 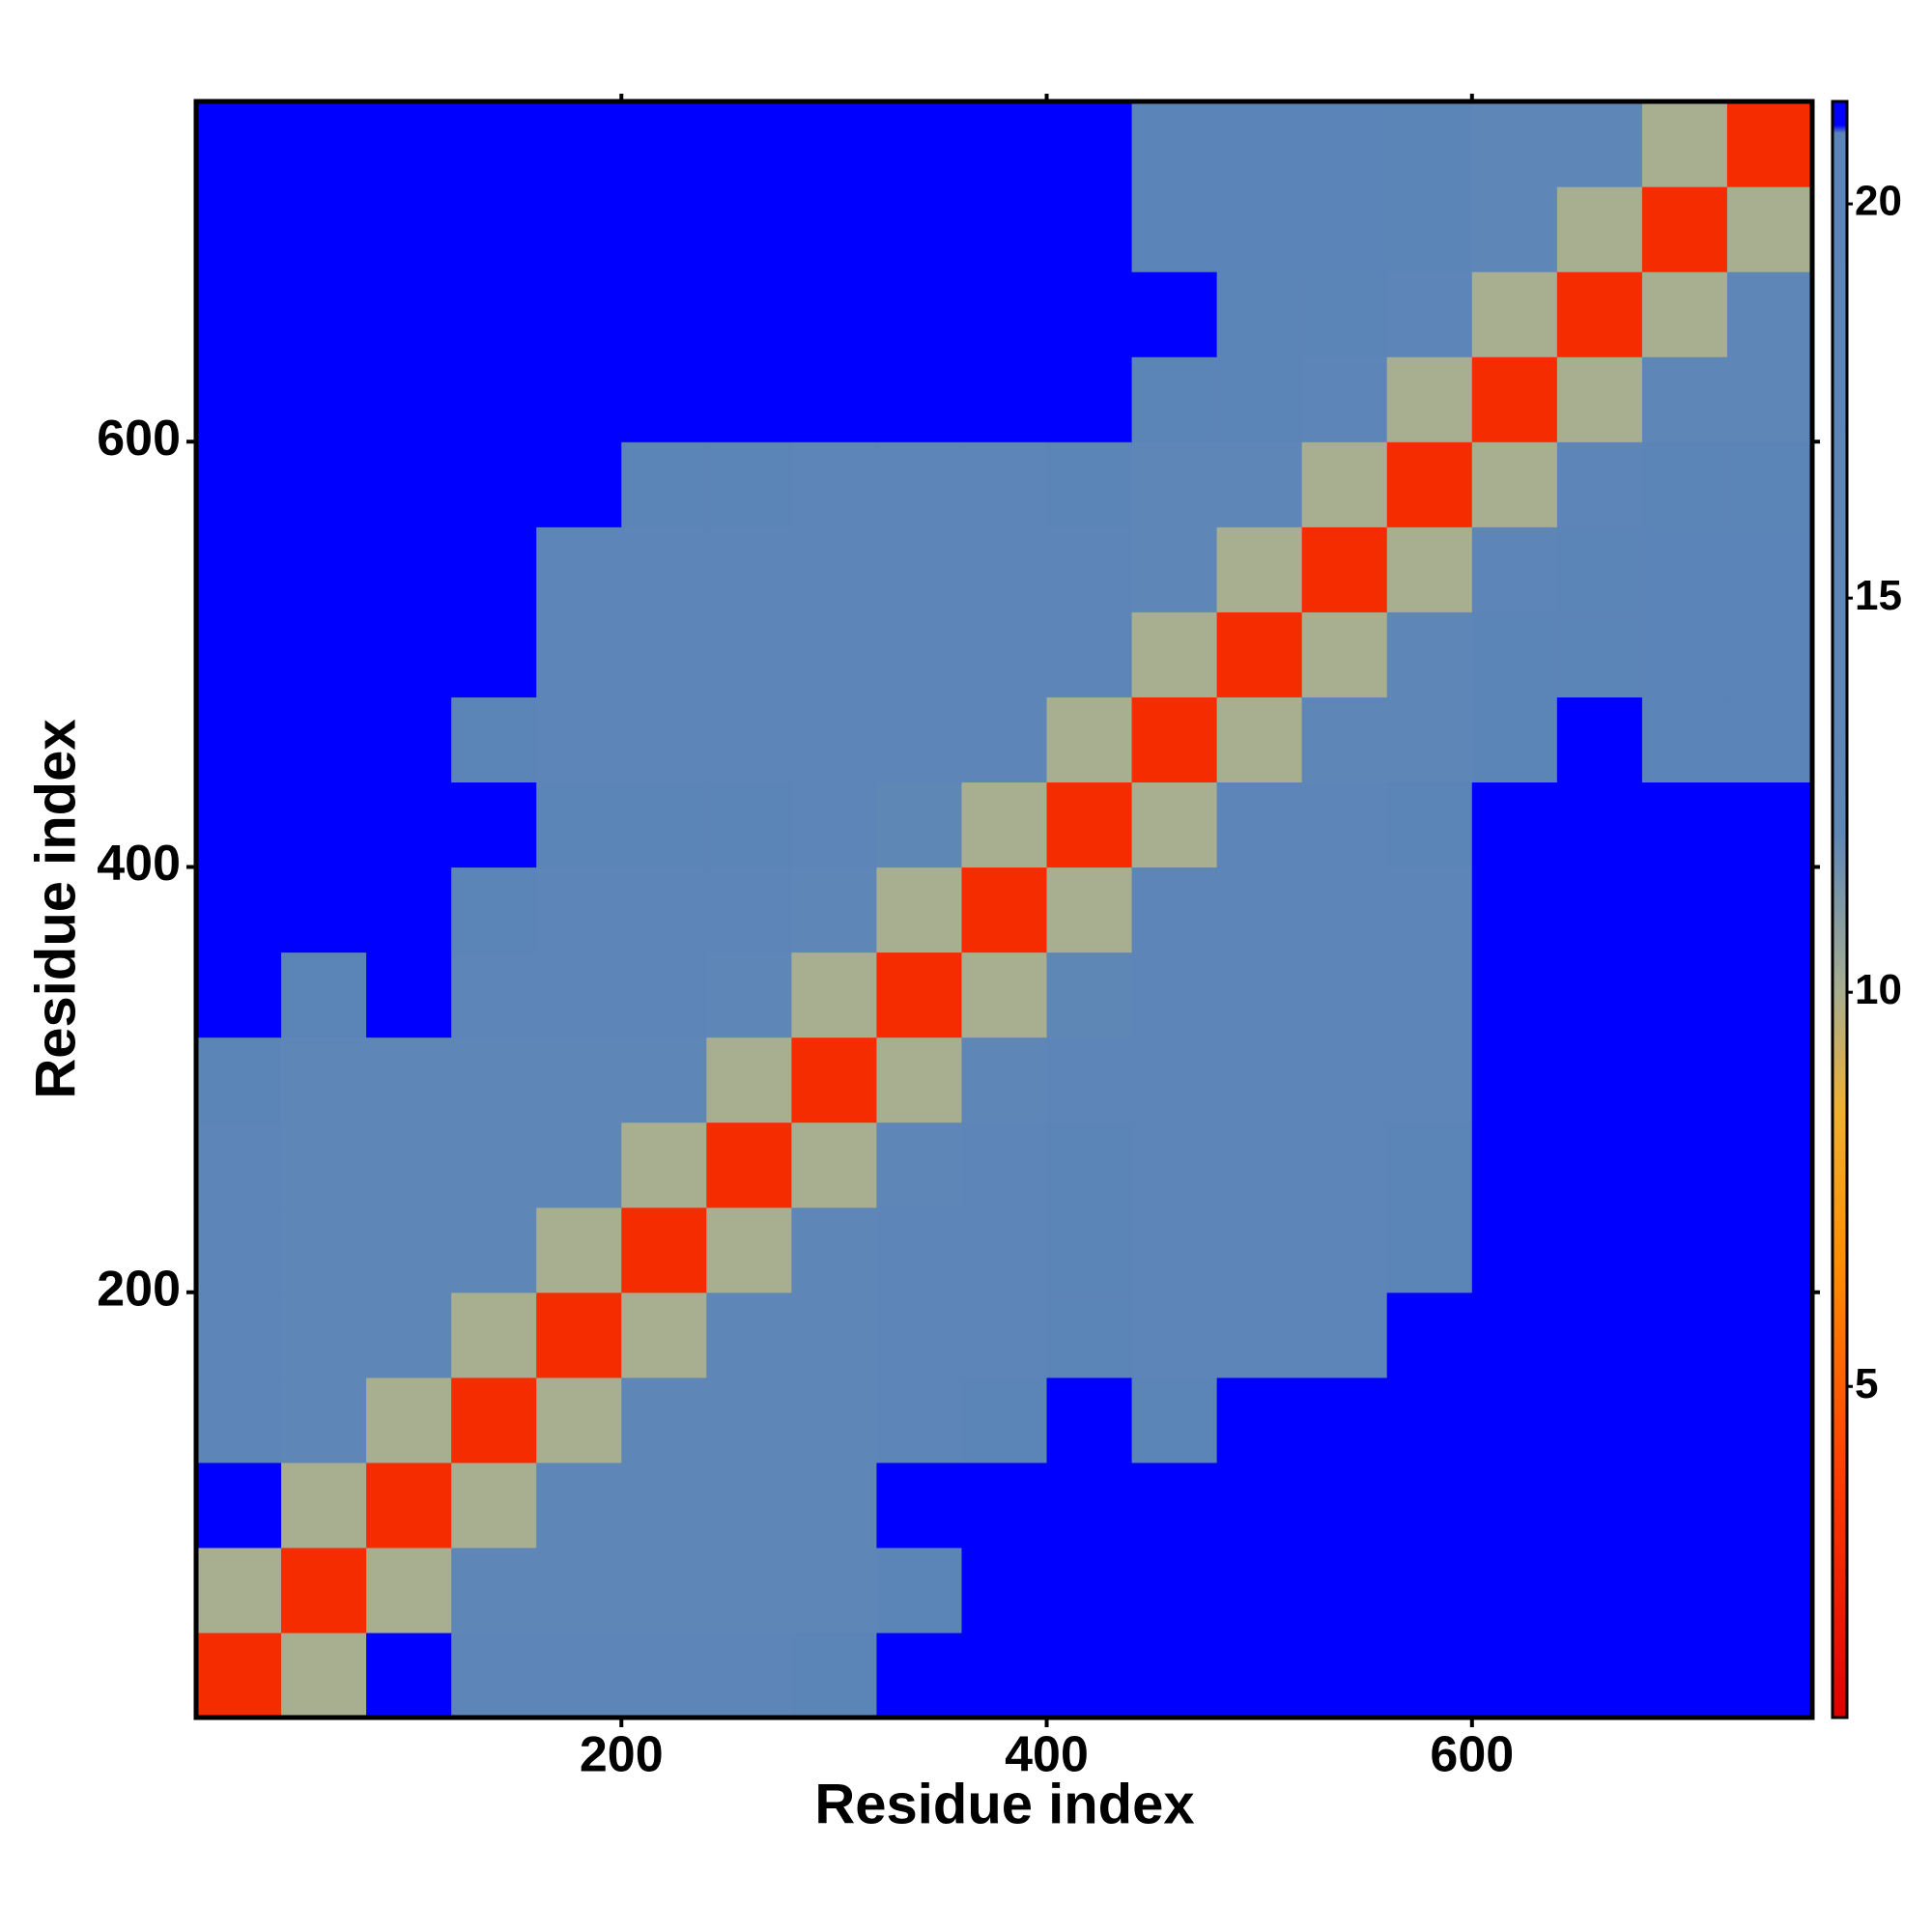 What do you see at coordinates (1472, 1755) in the screenshot?
I see `x-tick-label: 600` at bounding box center [1472, 1755].